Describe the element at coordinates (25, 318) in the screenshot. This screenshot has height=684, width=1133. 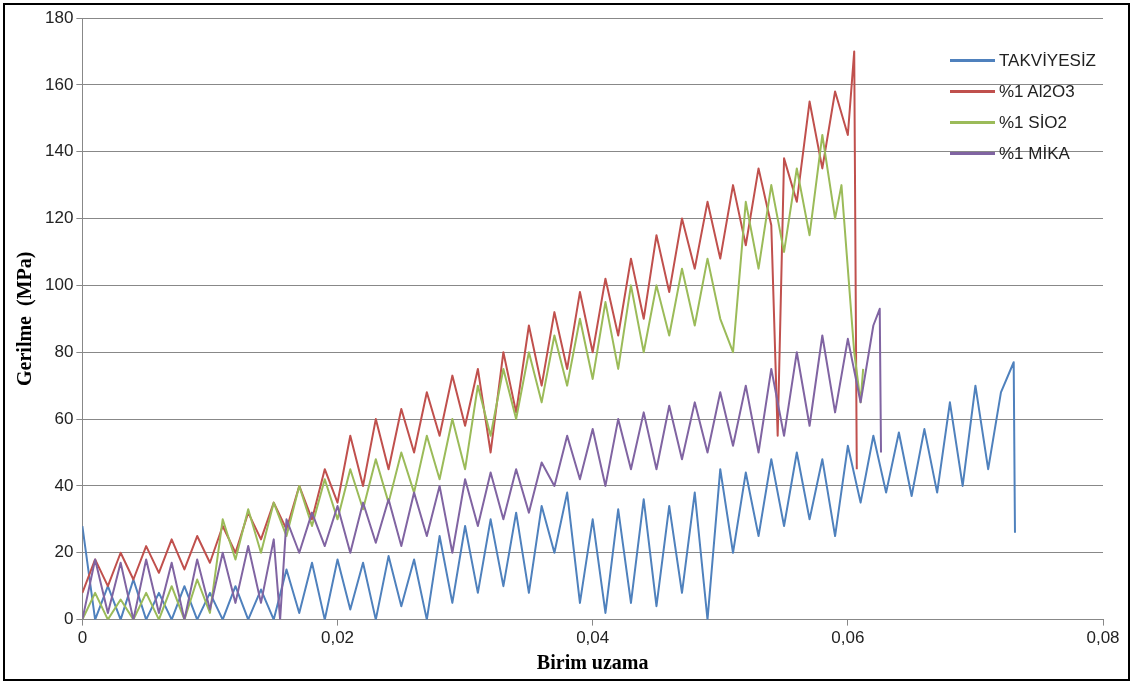
I see `y-axis-title: Gerilme (MPa)` at that location.